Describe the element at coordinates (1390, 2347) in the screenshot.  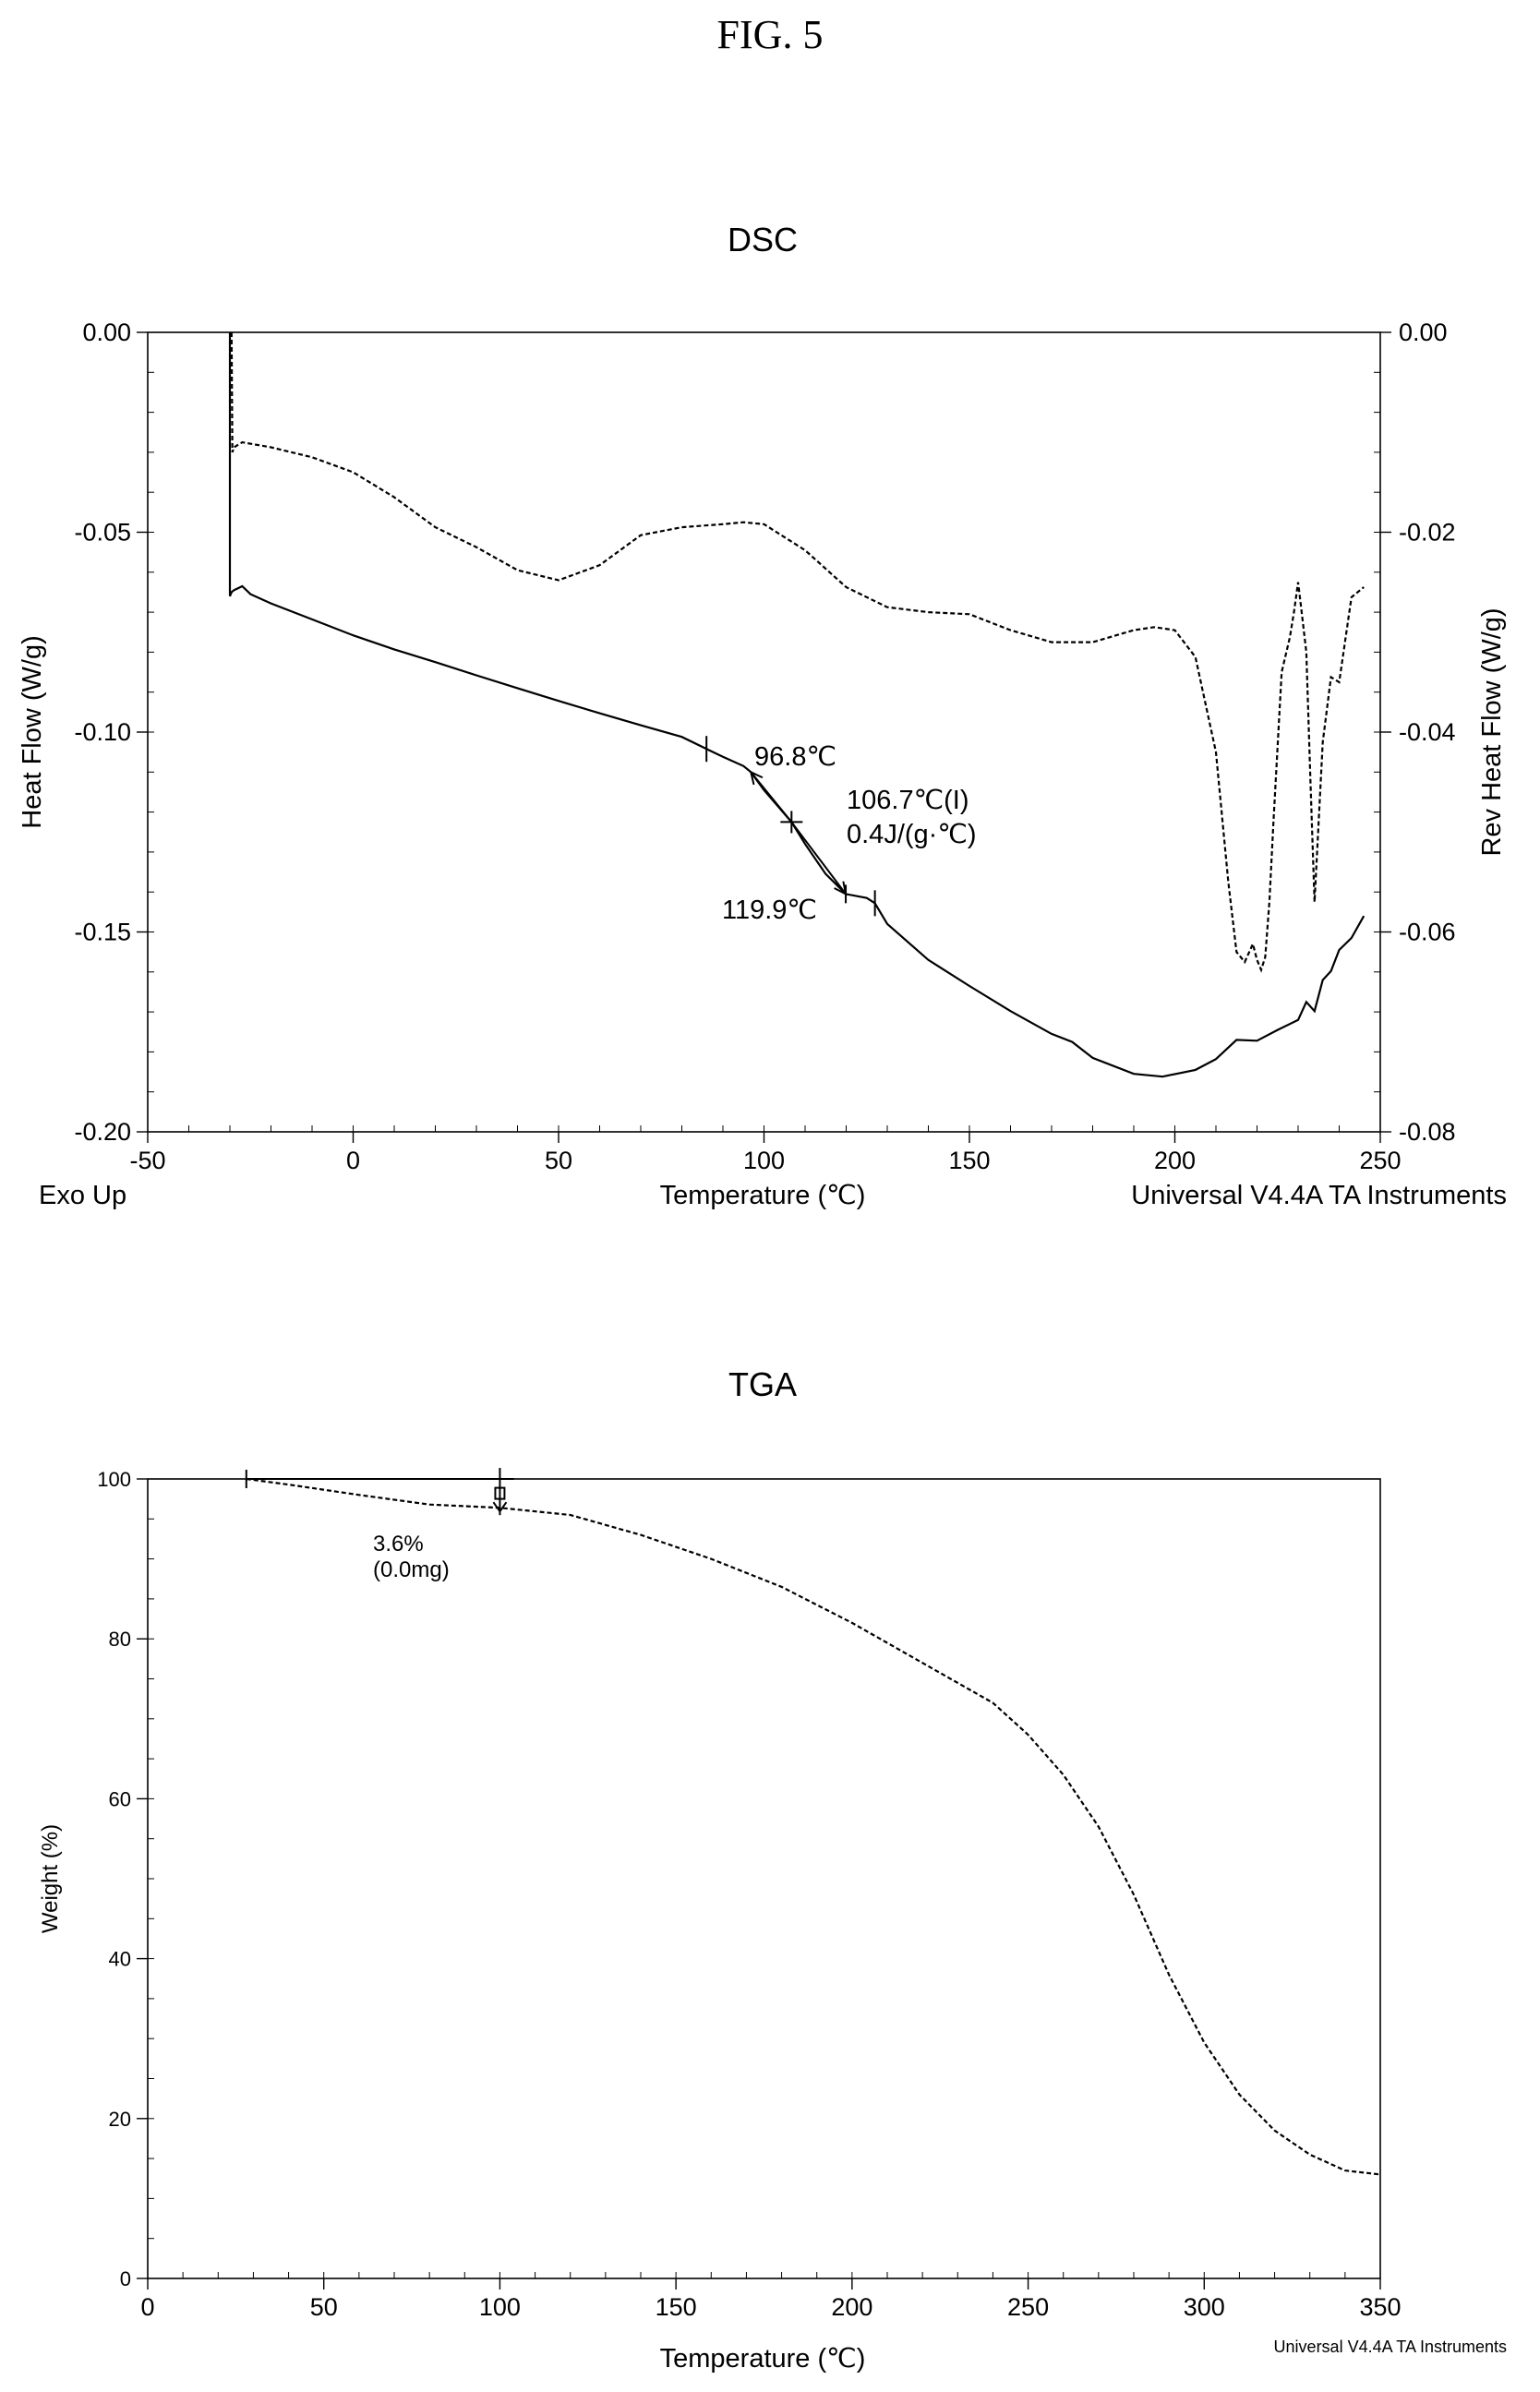
I see `tga-footer-right: Universal V4.4A TA Instruments` at that location.